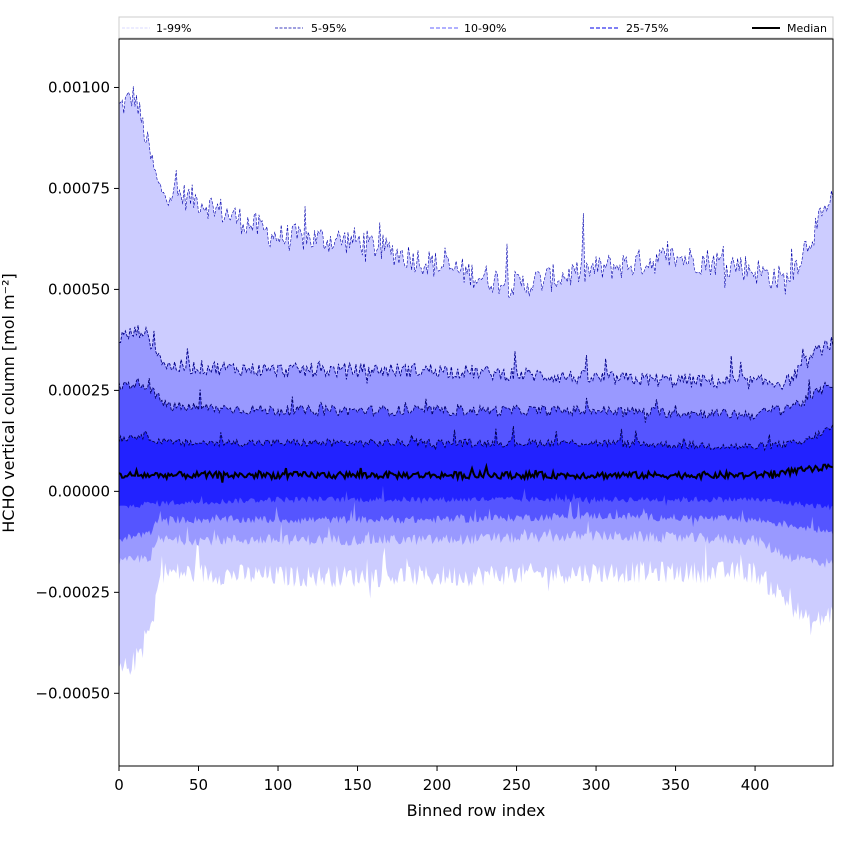 The image size is (850, 854). Describe the element at coordinates (173, 28) in the screenshot. I see `legend-label: 1-99%` at that location.